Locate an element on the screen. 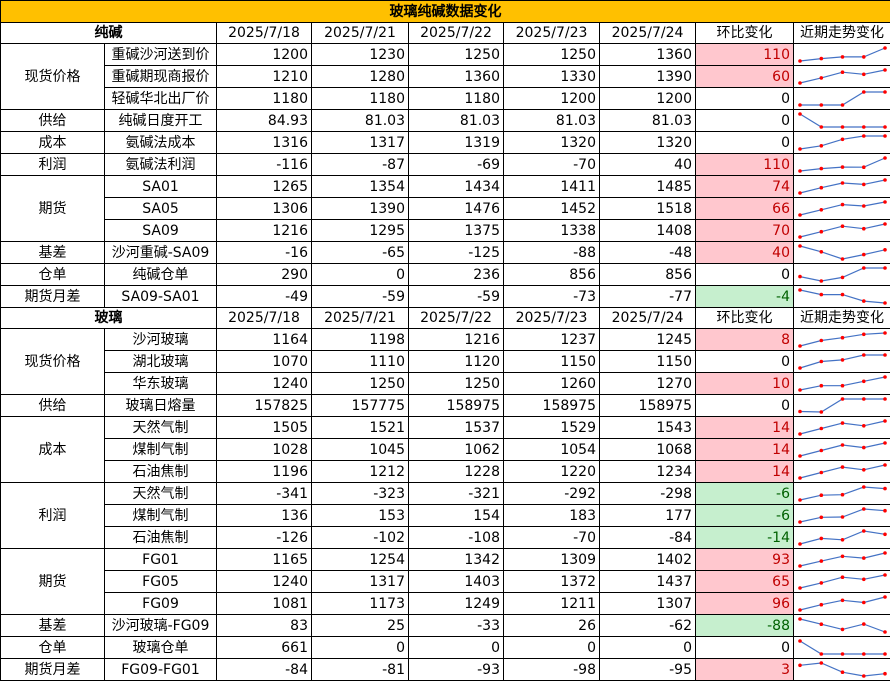 This screenshot has height=681, width=890. value-cell: 1240 is located at coordinates (264, 582).